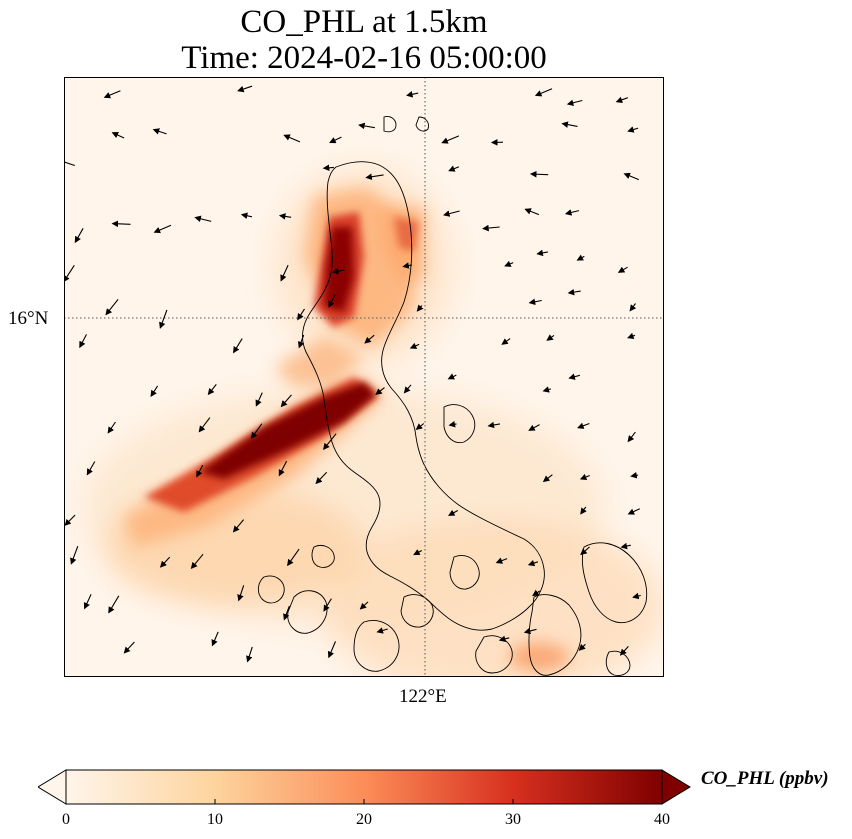 This screenshot has width=852, height=839. Describe the element at coordinates (215, 819) in the screenshot. I see `colorbar-tick-label: 10` at that location.